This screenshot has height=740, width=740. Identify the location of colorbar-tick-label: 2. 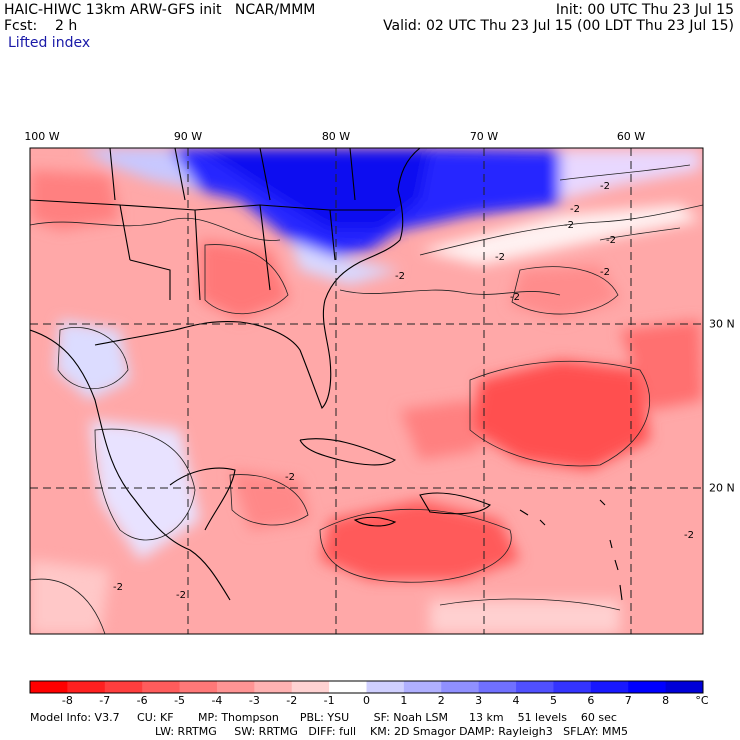
(441, 700).